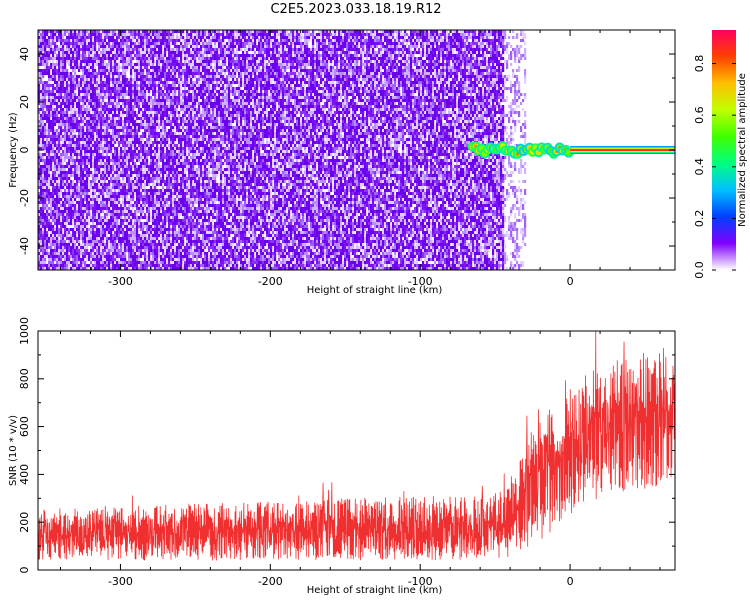 This screenshot has height=600, width=750. I want to click on snr-ylabel: SNR (10 * v/v), so click(13, 450).